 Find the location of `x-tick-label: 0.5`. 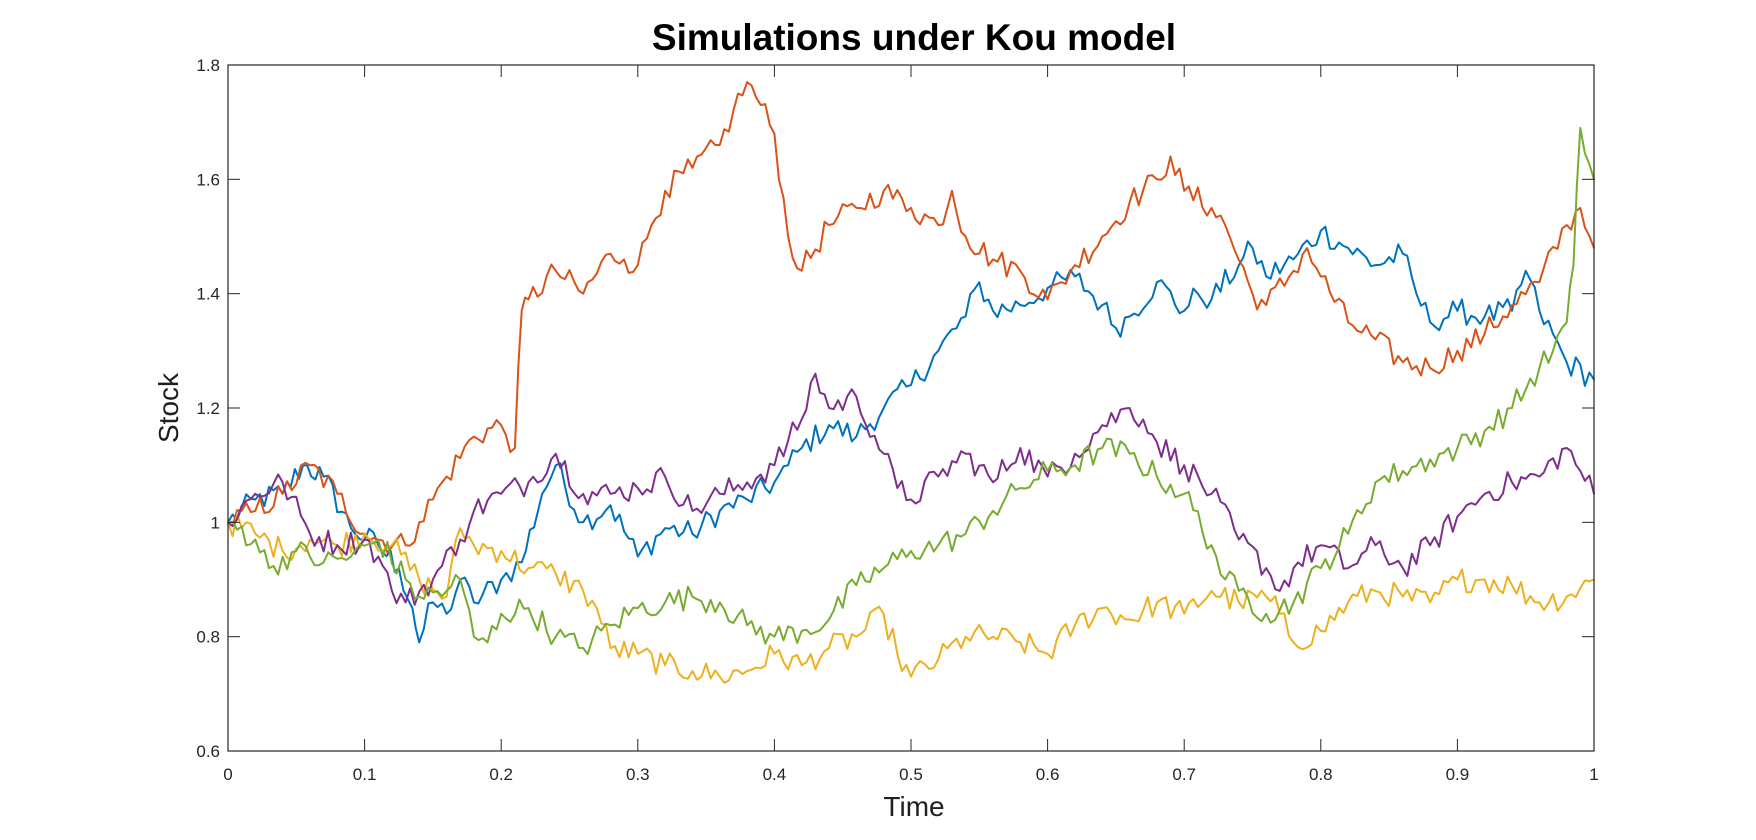

x-tick-label: 0.5 is located at coordinates (911, 774).